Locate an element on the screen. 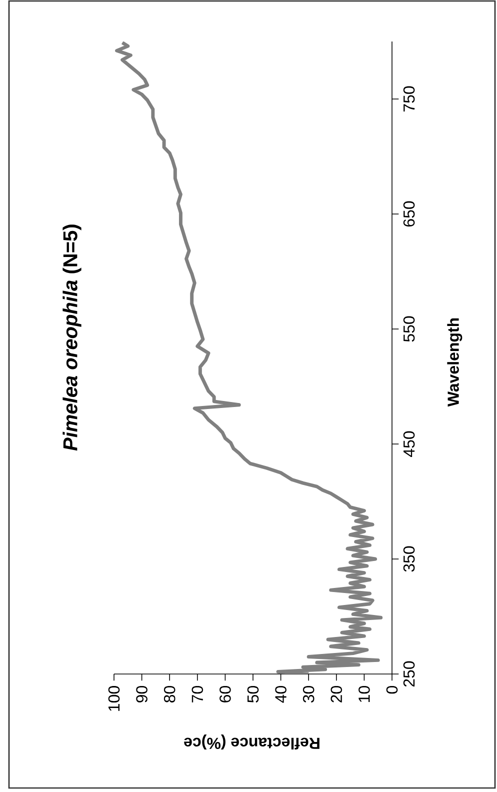  y-tick-label: 750 is located at coordinates (409, 99).